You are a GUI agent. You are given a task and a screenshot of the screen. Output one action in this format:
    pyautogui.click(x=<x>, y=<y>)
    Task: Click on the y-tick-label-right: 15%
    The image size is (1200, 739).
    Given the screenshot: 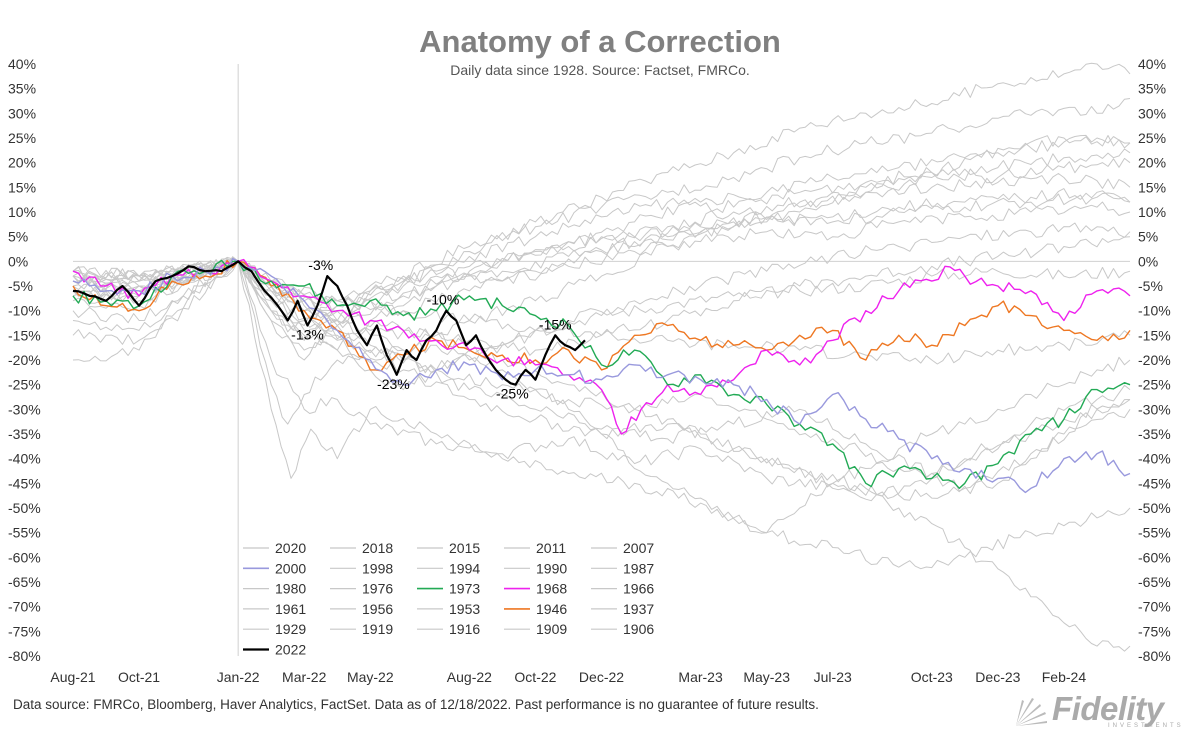 What is the action you would take?
    pyautogui.click(x=1152, y=187)
    